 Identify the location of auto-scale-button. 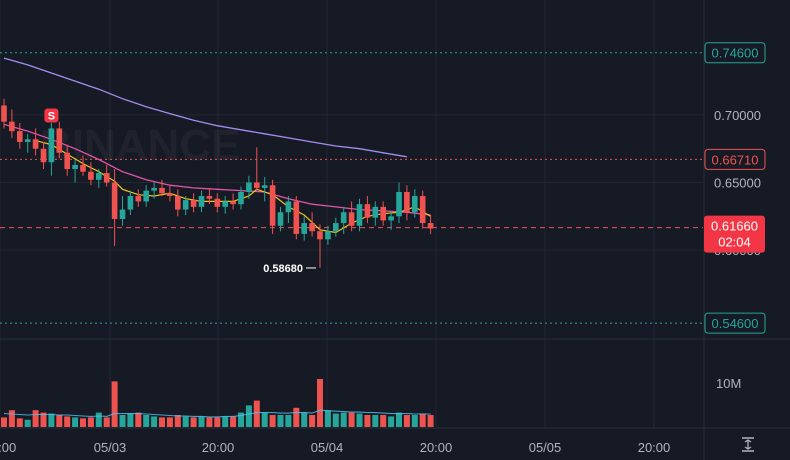
(748, 444).